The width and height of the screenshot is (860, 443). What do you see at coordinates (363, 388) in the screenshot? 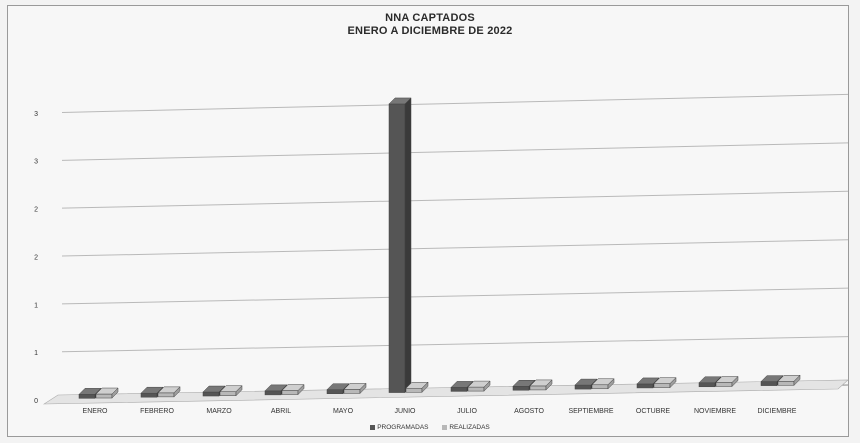
I see `bar-side-realizadas-mayo` at bounding box center [363, 388].